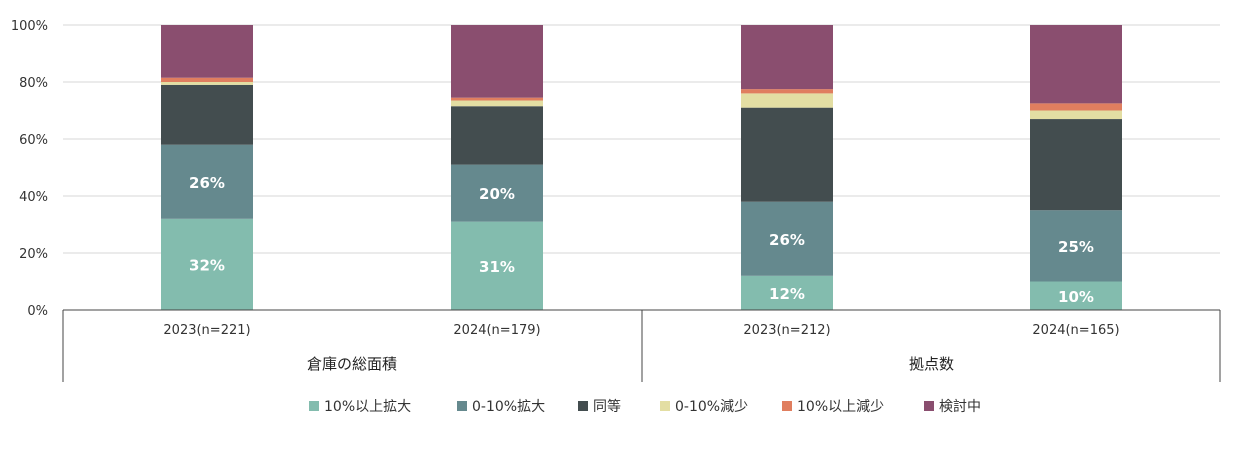 The height and width of the screenshot is (455, 1240). Describe the element at coordinates (711, 406) in the screenshot. I see `legend-label: 0-10%減少` at that location.